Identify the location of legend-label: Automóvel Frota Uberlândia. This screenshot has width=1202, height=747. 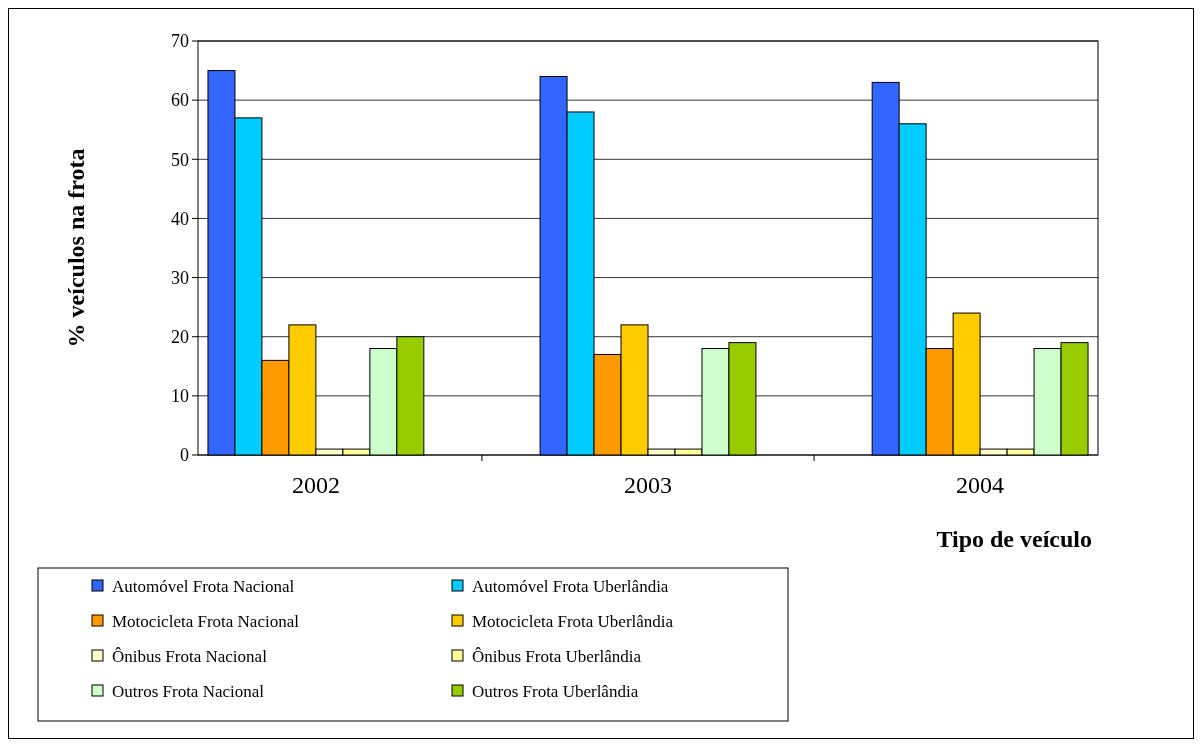
(570, 586).